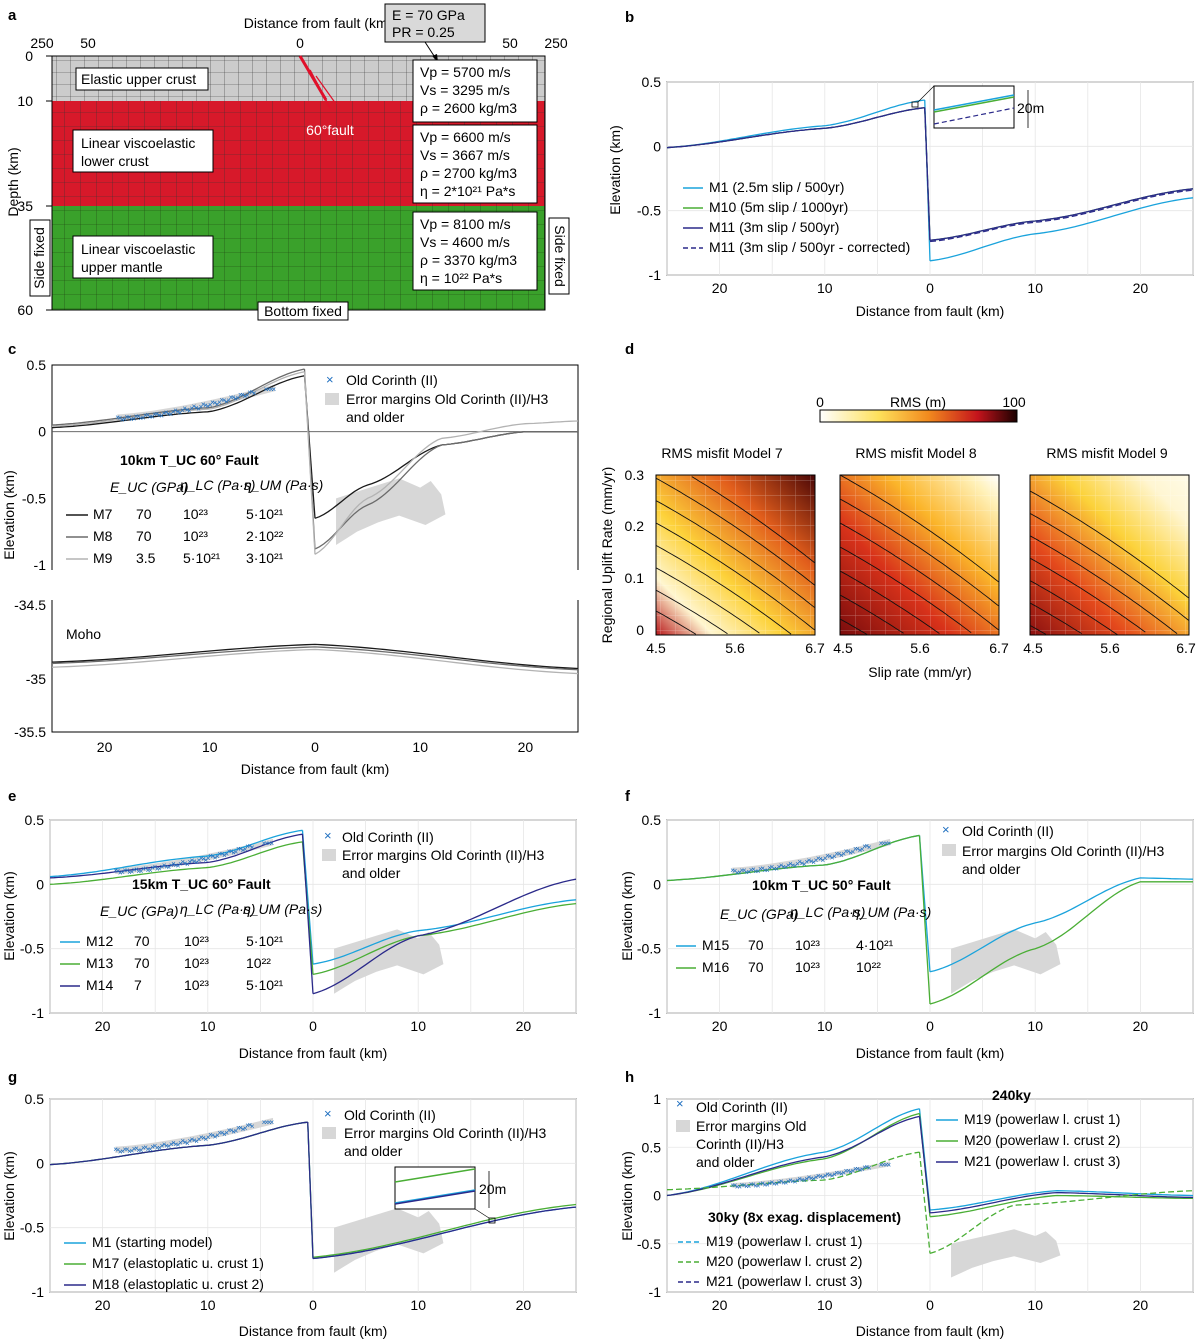 This screenshot has height=1342, width=1199. What do you see at coordinates (36, 679) in the screenshot?
I see `ytick-lower: -35` at bounding box center [36, 679].